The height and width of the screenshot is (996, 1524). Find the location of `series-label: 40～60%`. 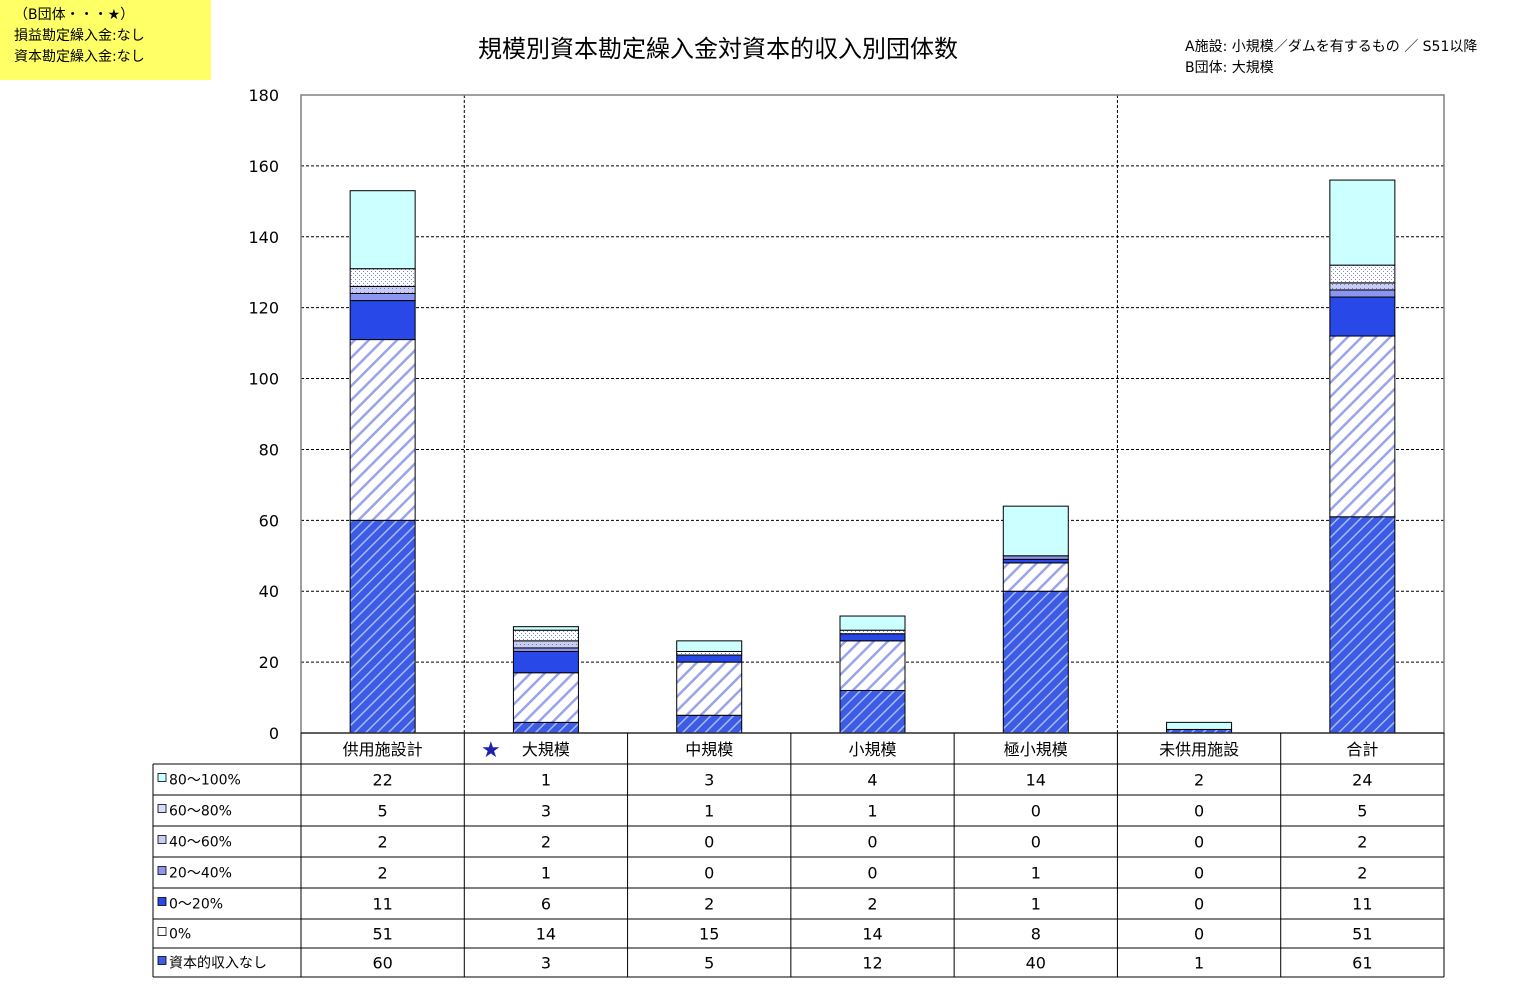

series-label: 40～60% is located at coordinates (200, 843).